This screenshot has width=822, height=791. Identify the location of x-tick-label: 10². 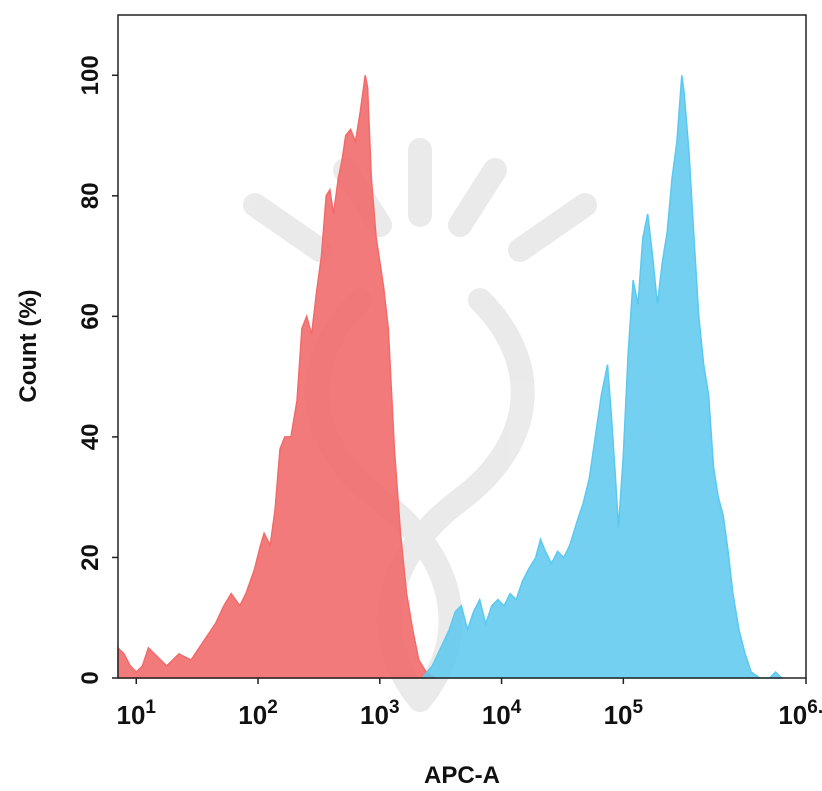
(258, 713).